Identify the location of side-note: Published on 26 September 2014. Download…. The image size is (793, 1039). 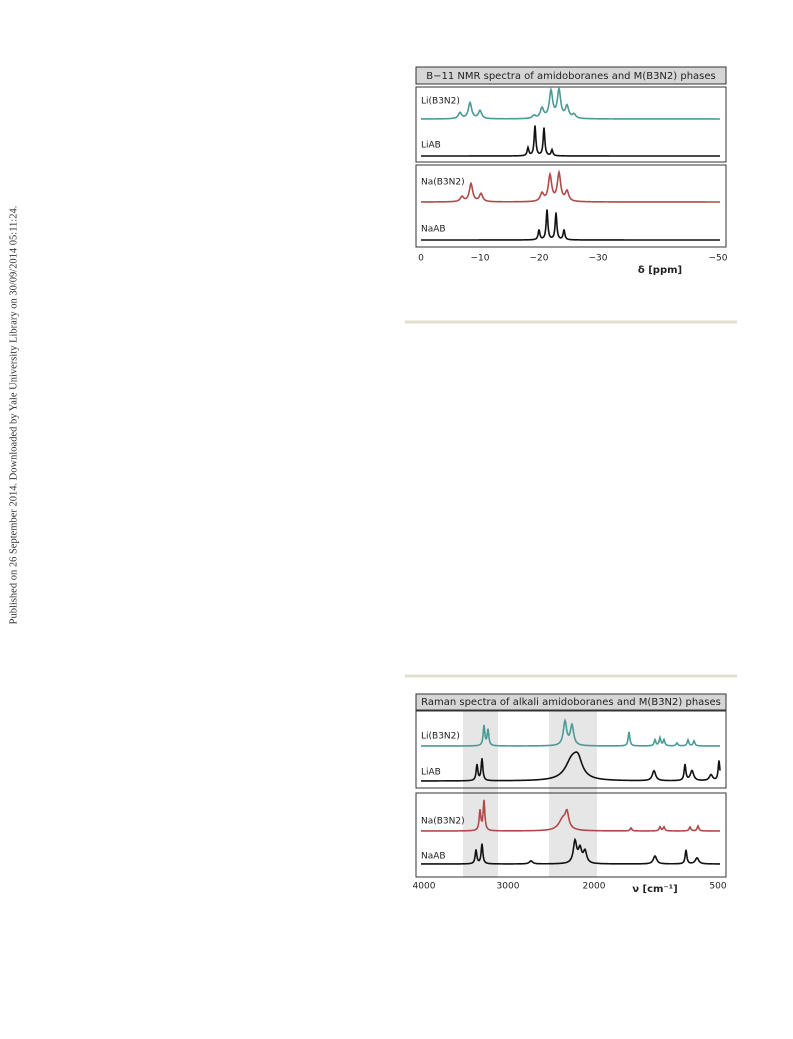
(13, 415).